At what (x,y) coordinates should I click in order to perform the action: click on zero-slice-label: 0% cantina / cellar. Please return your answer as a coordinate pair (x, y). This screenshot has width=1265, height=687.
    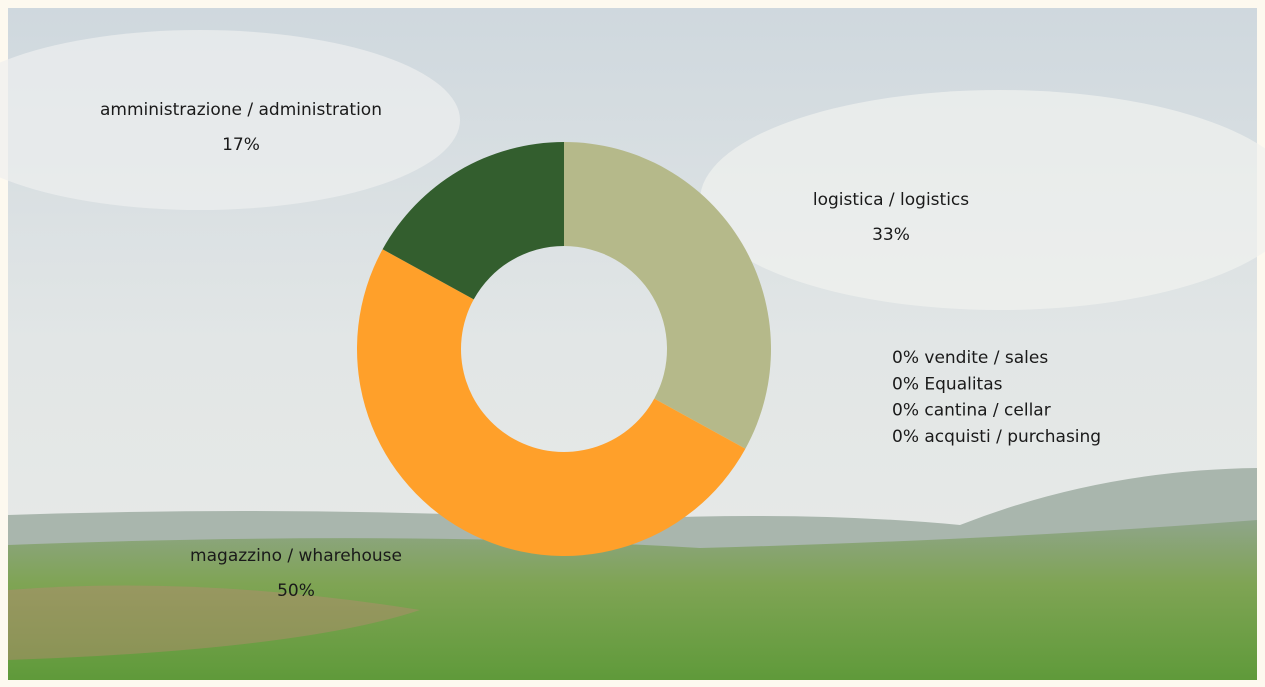
    Looking at the image, I should click on (971, 411).